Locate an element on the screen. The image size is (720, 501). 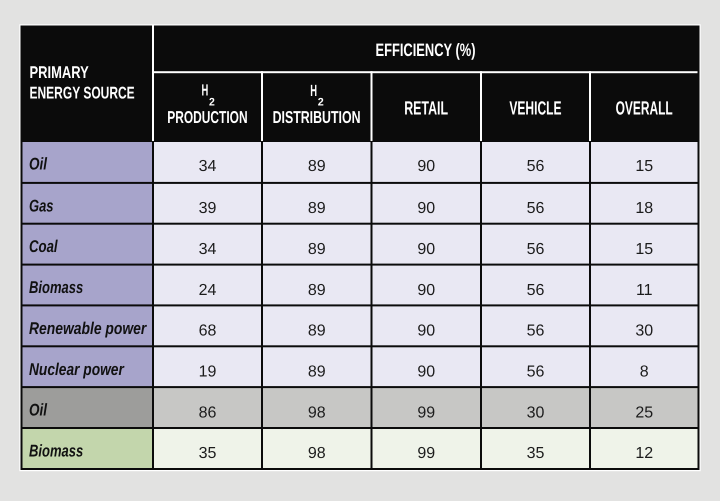
svg-text: 18 is located at coordinates (644, 208).